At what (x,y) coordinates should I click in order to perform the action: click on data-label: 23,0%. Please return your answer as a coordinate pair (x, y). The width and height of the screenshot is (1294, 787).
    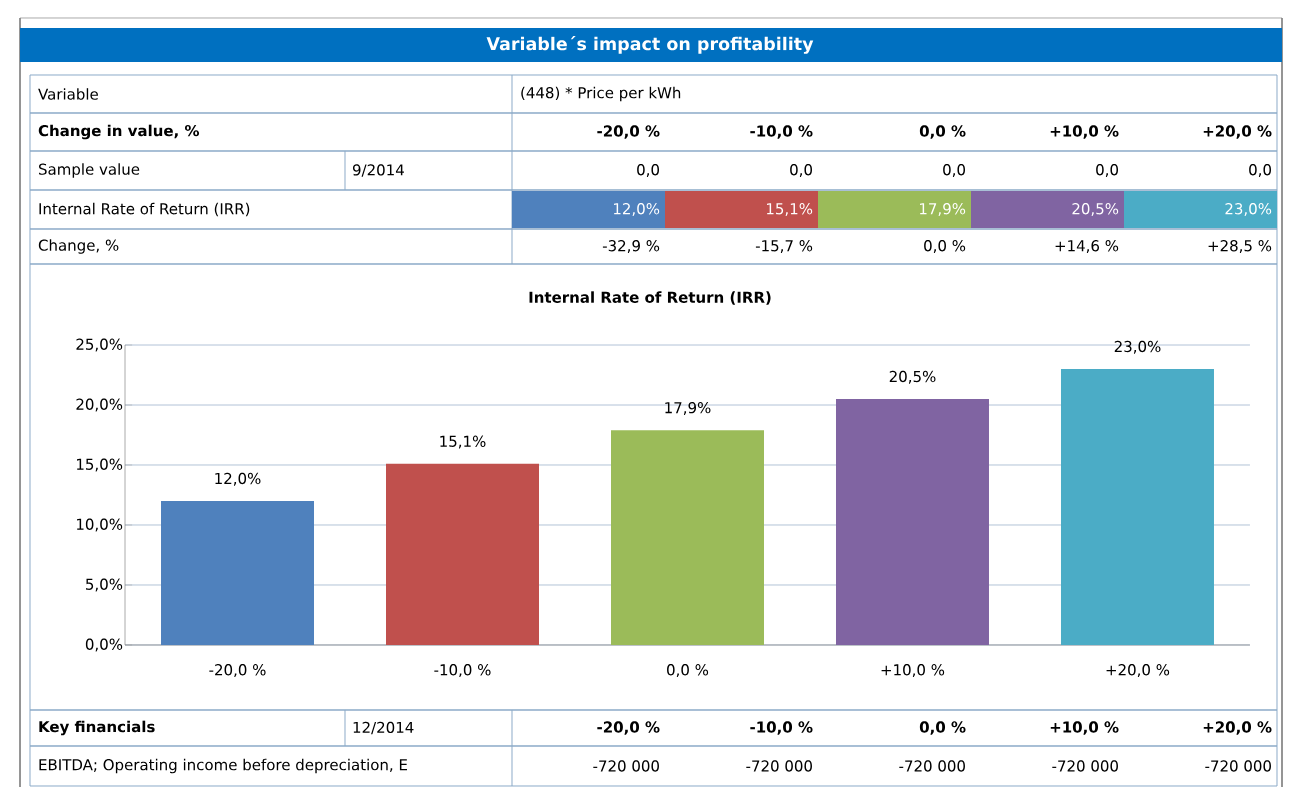
    Looking at the image, I should click on (1137, 347).